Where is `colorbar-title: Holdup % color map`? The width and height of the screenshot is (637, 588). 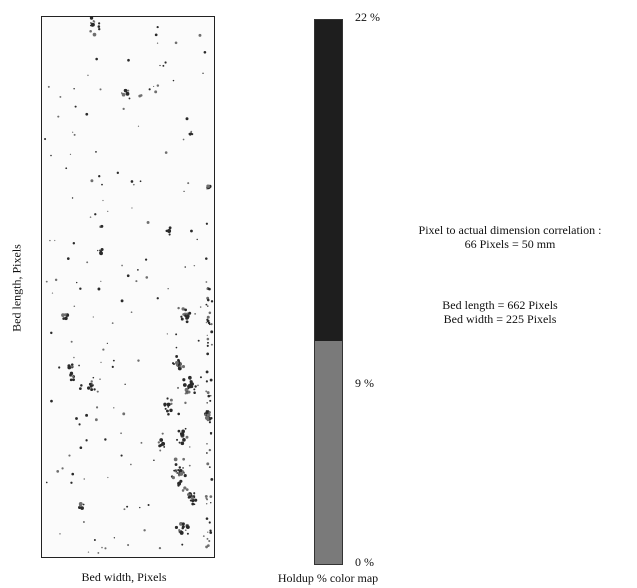
colorbar-title: Holdup % color map is located at coordinates (328, 578).